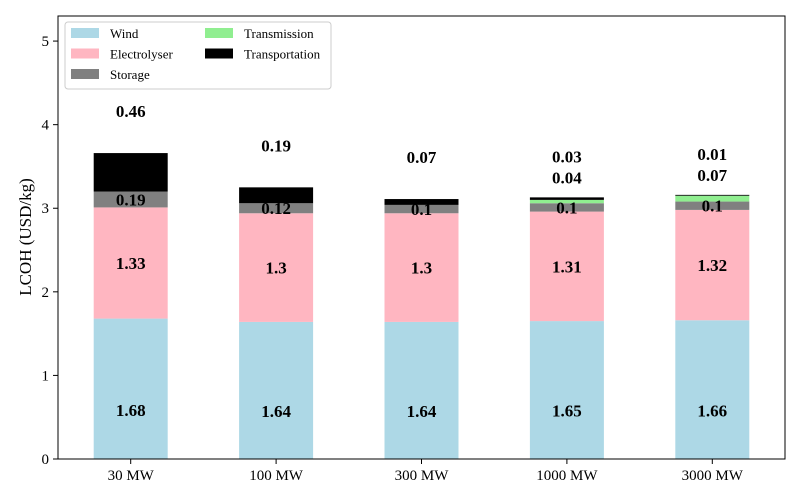 This screenshot has width=800, height=500. I want to click on bar-electrolyser-3000-mw, so click(712, 265).